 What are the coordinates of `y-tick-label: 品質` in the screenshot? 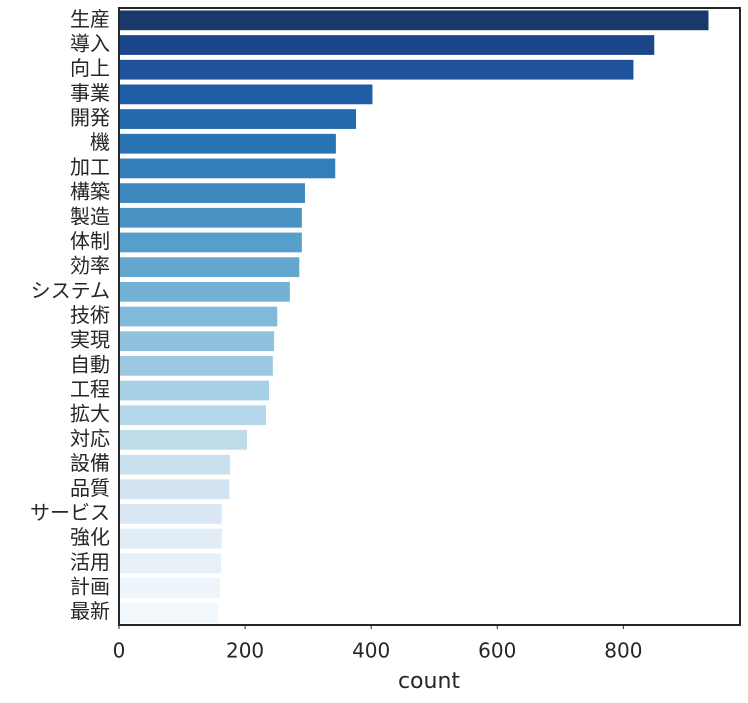 It's located at (90, 488).